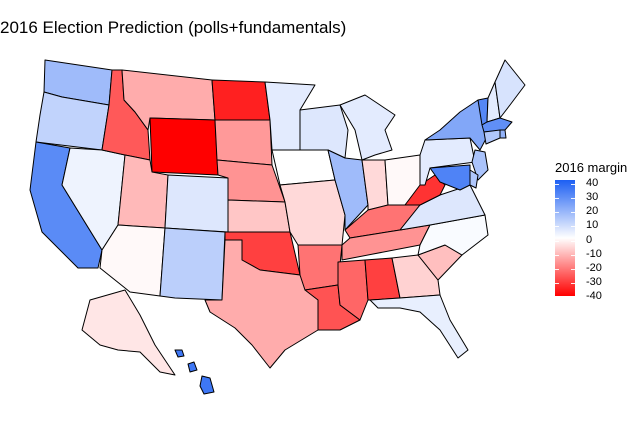 The width and height of the screenshot is (637, 434). Describe the element at coordinates (510, 89) in the screenshot. I see `state-me` at that location.